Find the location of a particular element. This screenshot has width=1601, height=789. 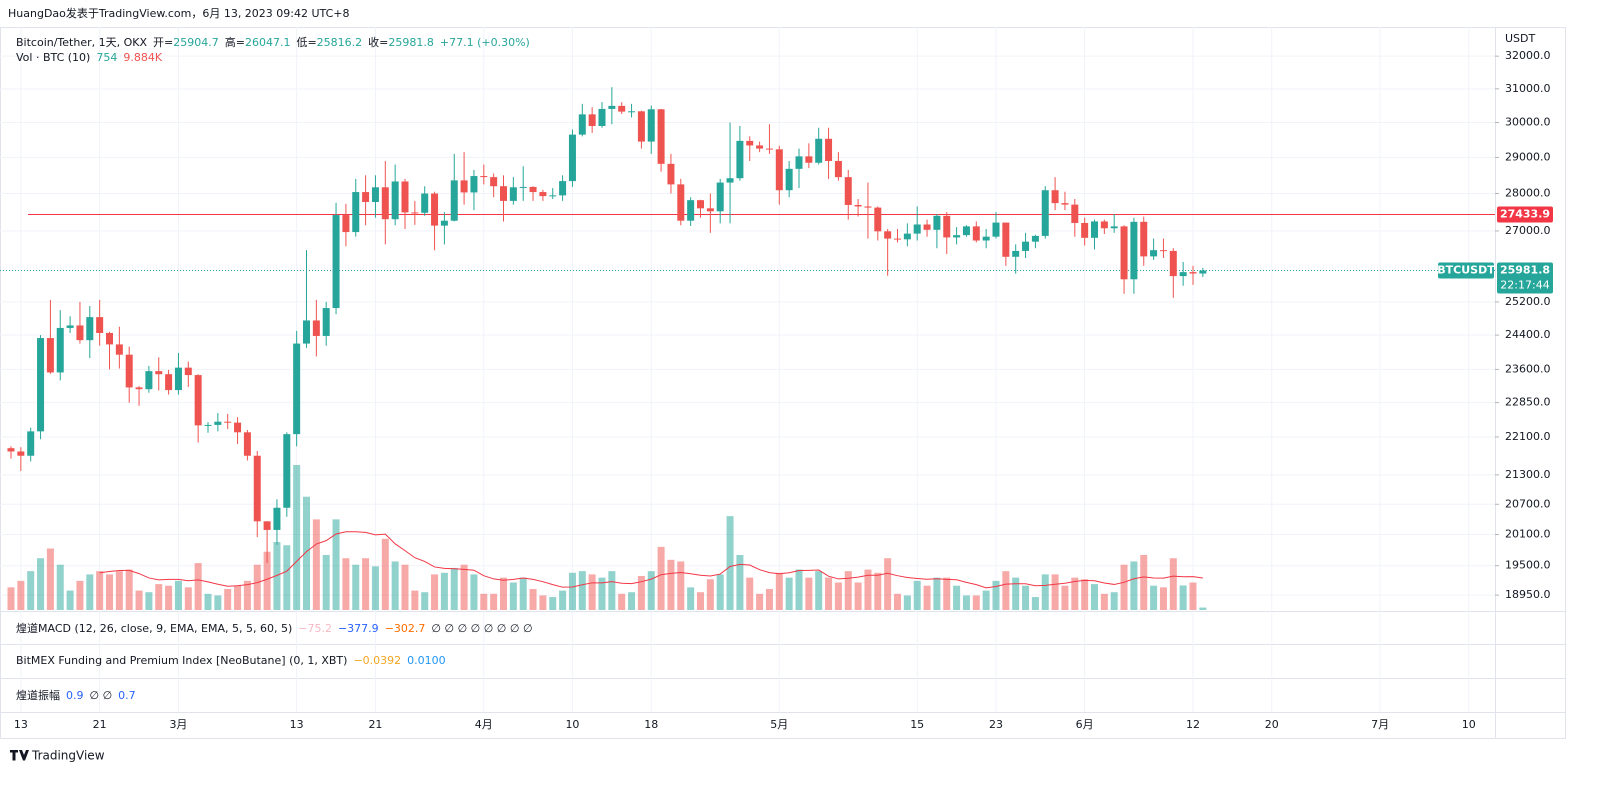

y-tick-label: 19500.0 is located at coordinates (1528, 565).